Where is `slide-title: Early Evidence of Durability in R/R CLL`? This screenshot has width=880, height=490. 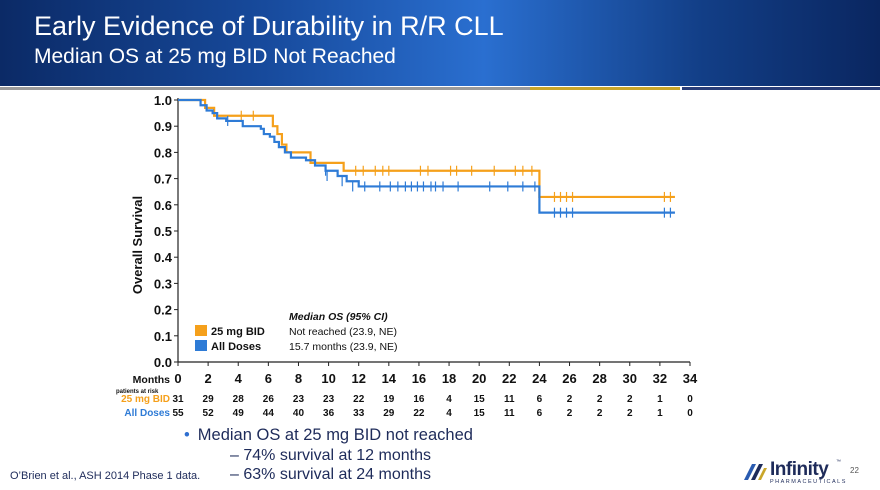
slide-title: Early Evidence of Durability in R/R CLL is located at coordinates (269, 26).